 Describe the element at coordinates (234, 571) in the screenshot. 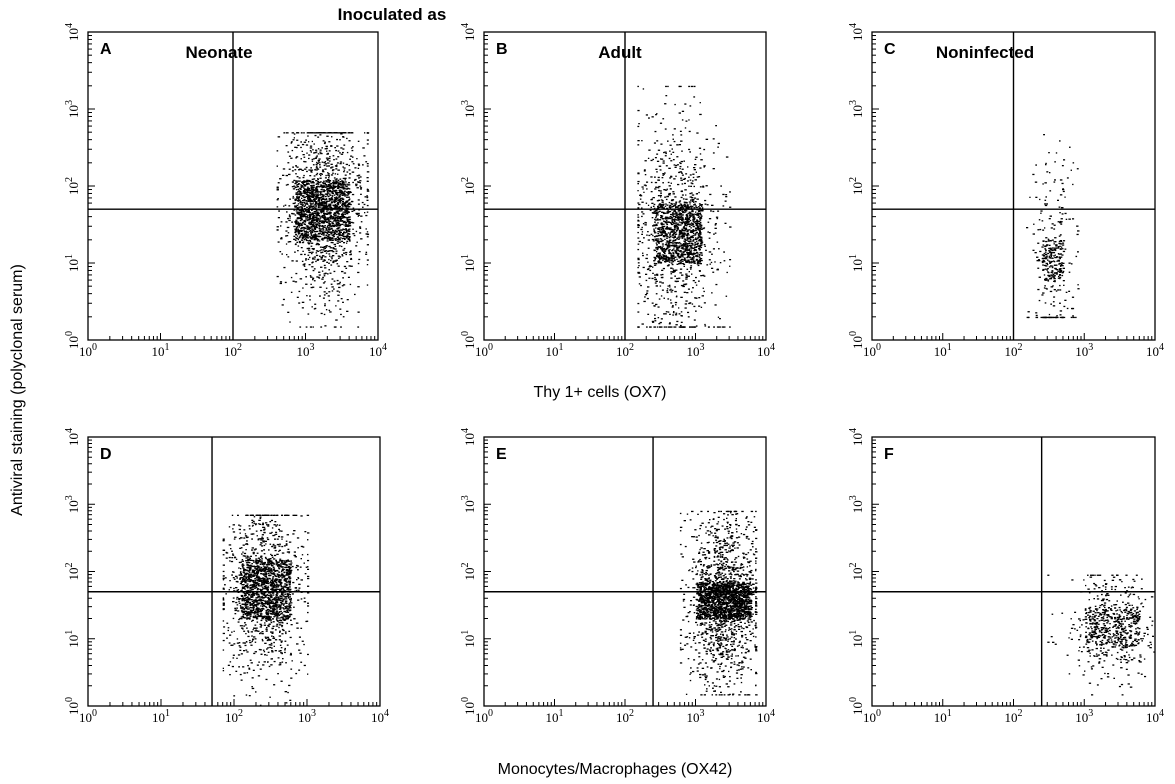

I see `panel-frame` at that location.